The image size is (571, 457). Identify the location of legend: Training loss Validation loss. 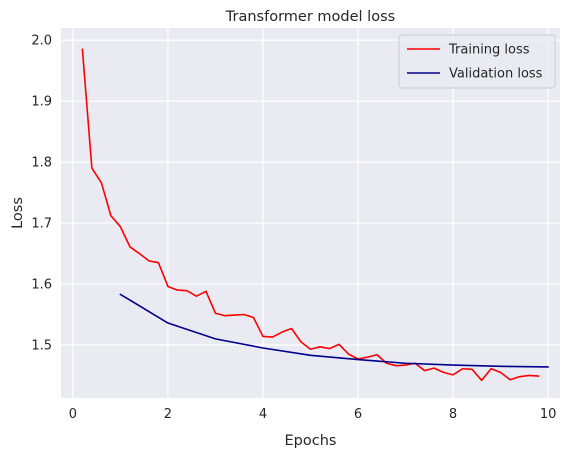
(477, 61).